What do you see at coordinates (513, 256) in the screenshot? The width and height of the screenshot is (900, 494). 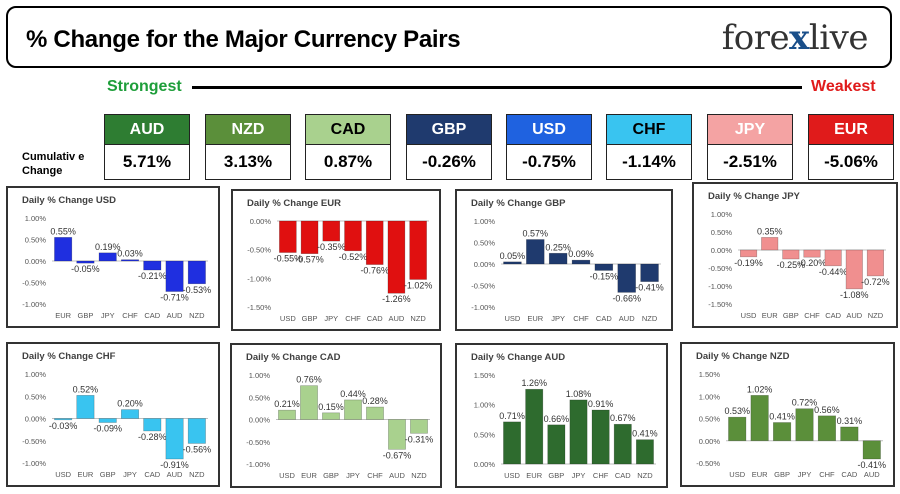 I see `data-label: 0.05%` at bounding box center [513, 256].